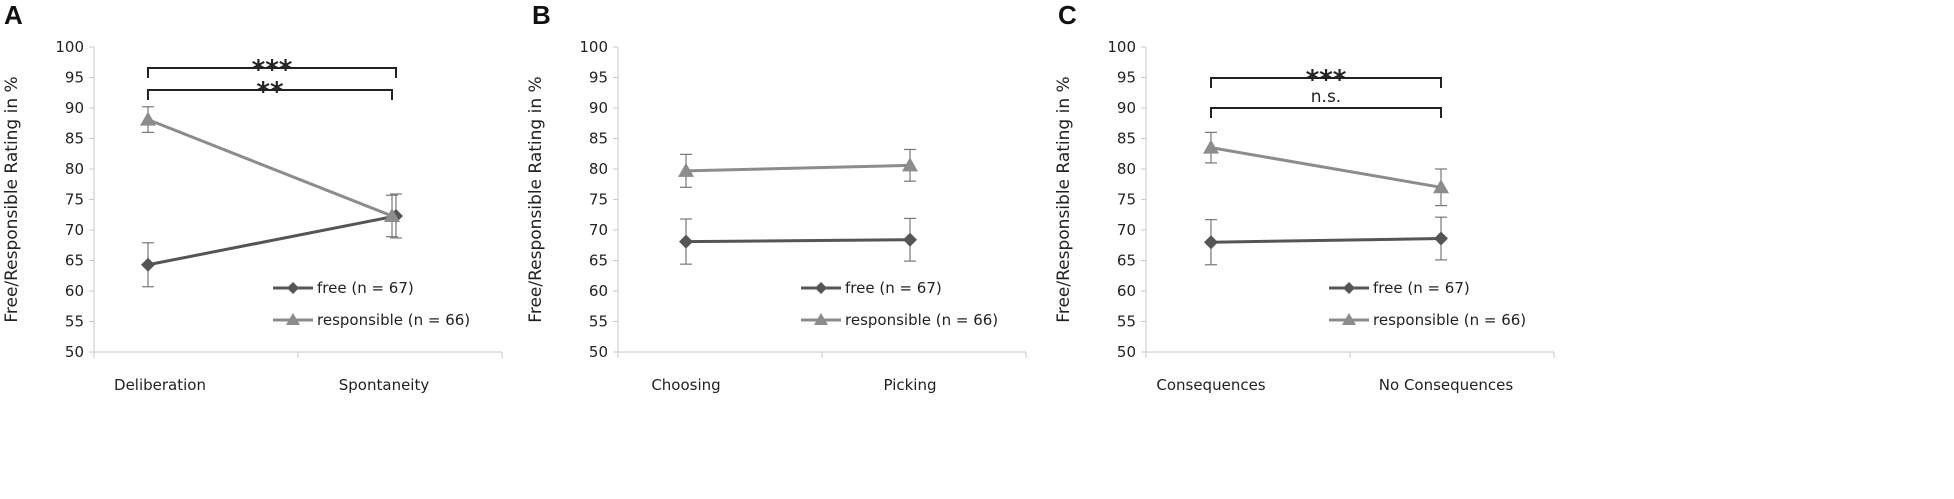 Image resolution: width=1954 pixels, height=499 pixels. What do you see at coordinates (1446, 385) in the screenshot?
I see `x-category-label: No Consequences` at bounding box center [1446, 385].